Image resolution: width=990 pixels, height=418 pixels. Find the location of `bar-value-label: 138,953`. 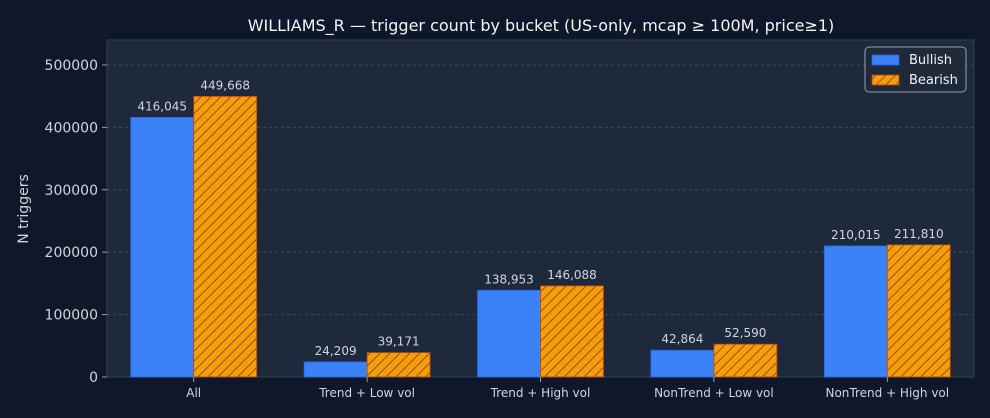

bar-value-label: 138,953 is located at coordinates (509, 279).